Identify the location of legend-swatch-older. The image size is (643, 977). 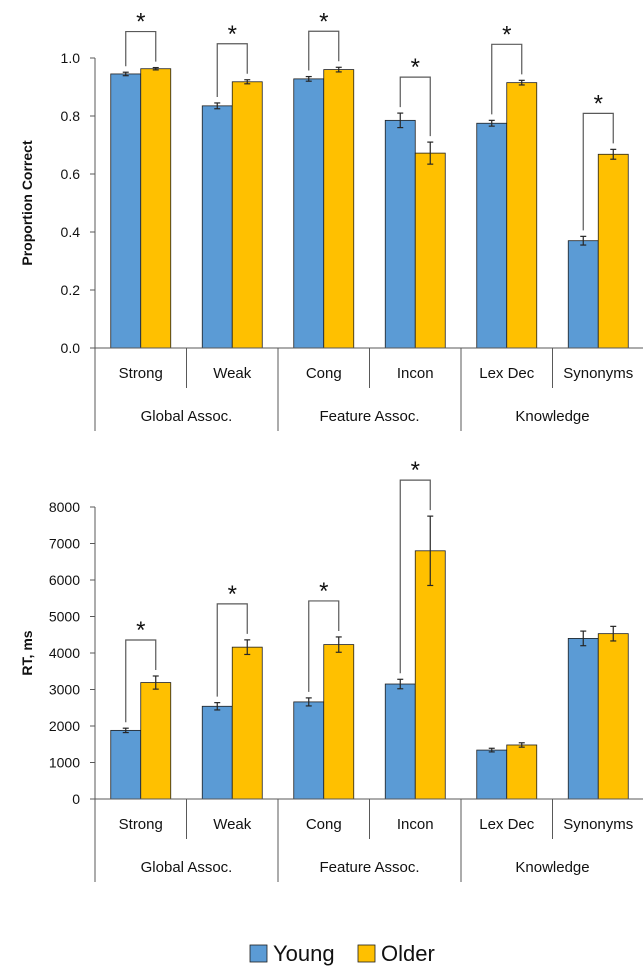
(366, 953).